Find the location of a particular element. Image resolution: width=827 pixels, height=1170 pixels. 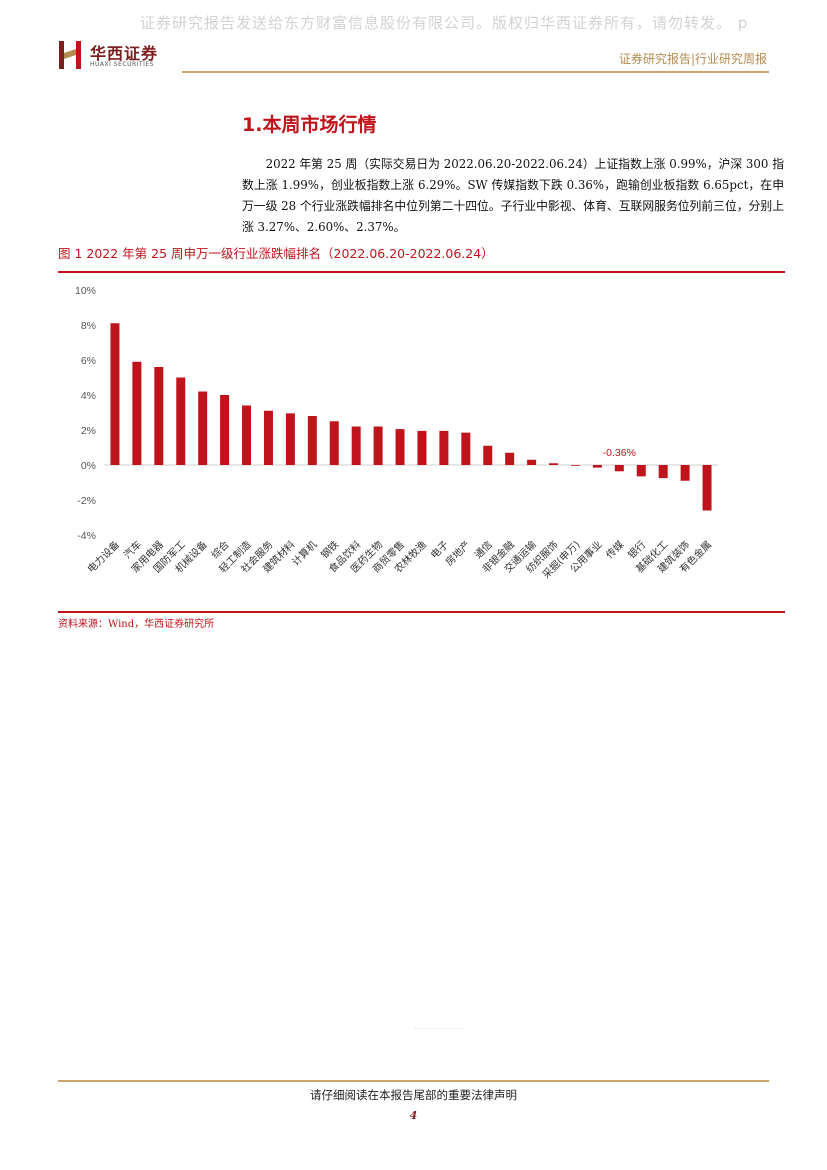

page-number: 4 is located at coordinates (413, 1115).